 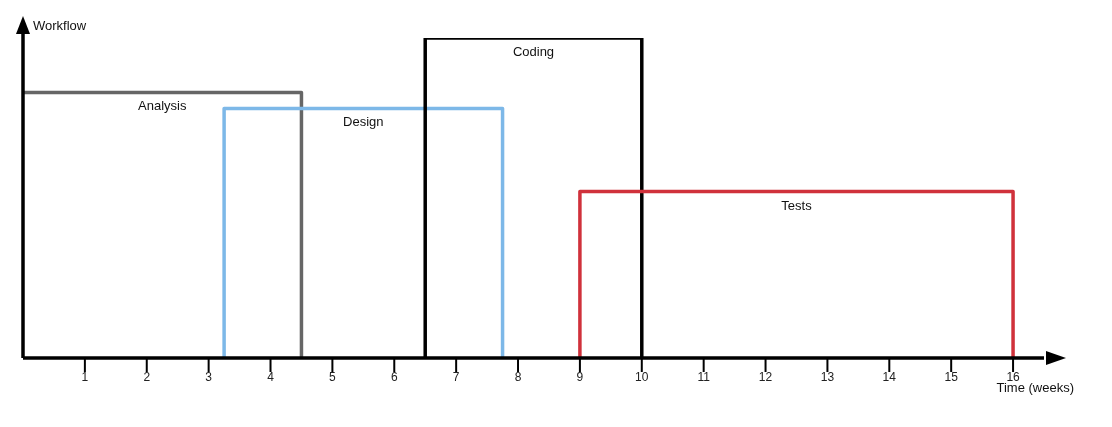 What do you see at coordinates (363, 122) in the screenshot?
I see `series-label: Design` at bounding box center [363, 122].